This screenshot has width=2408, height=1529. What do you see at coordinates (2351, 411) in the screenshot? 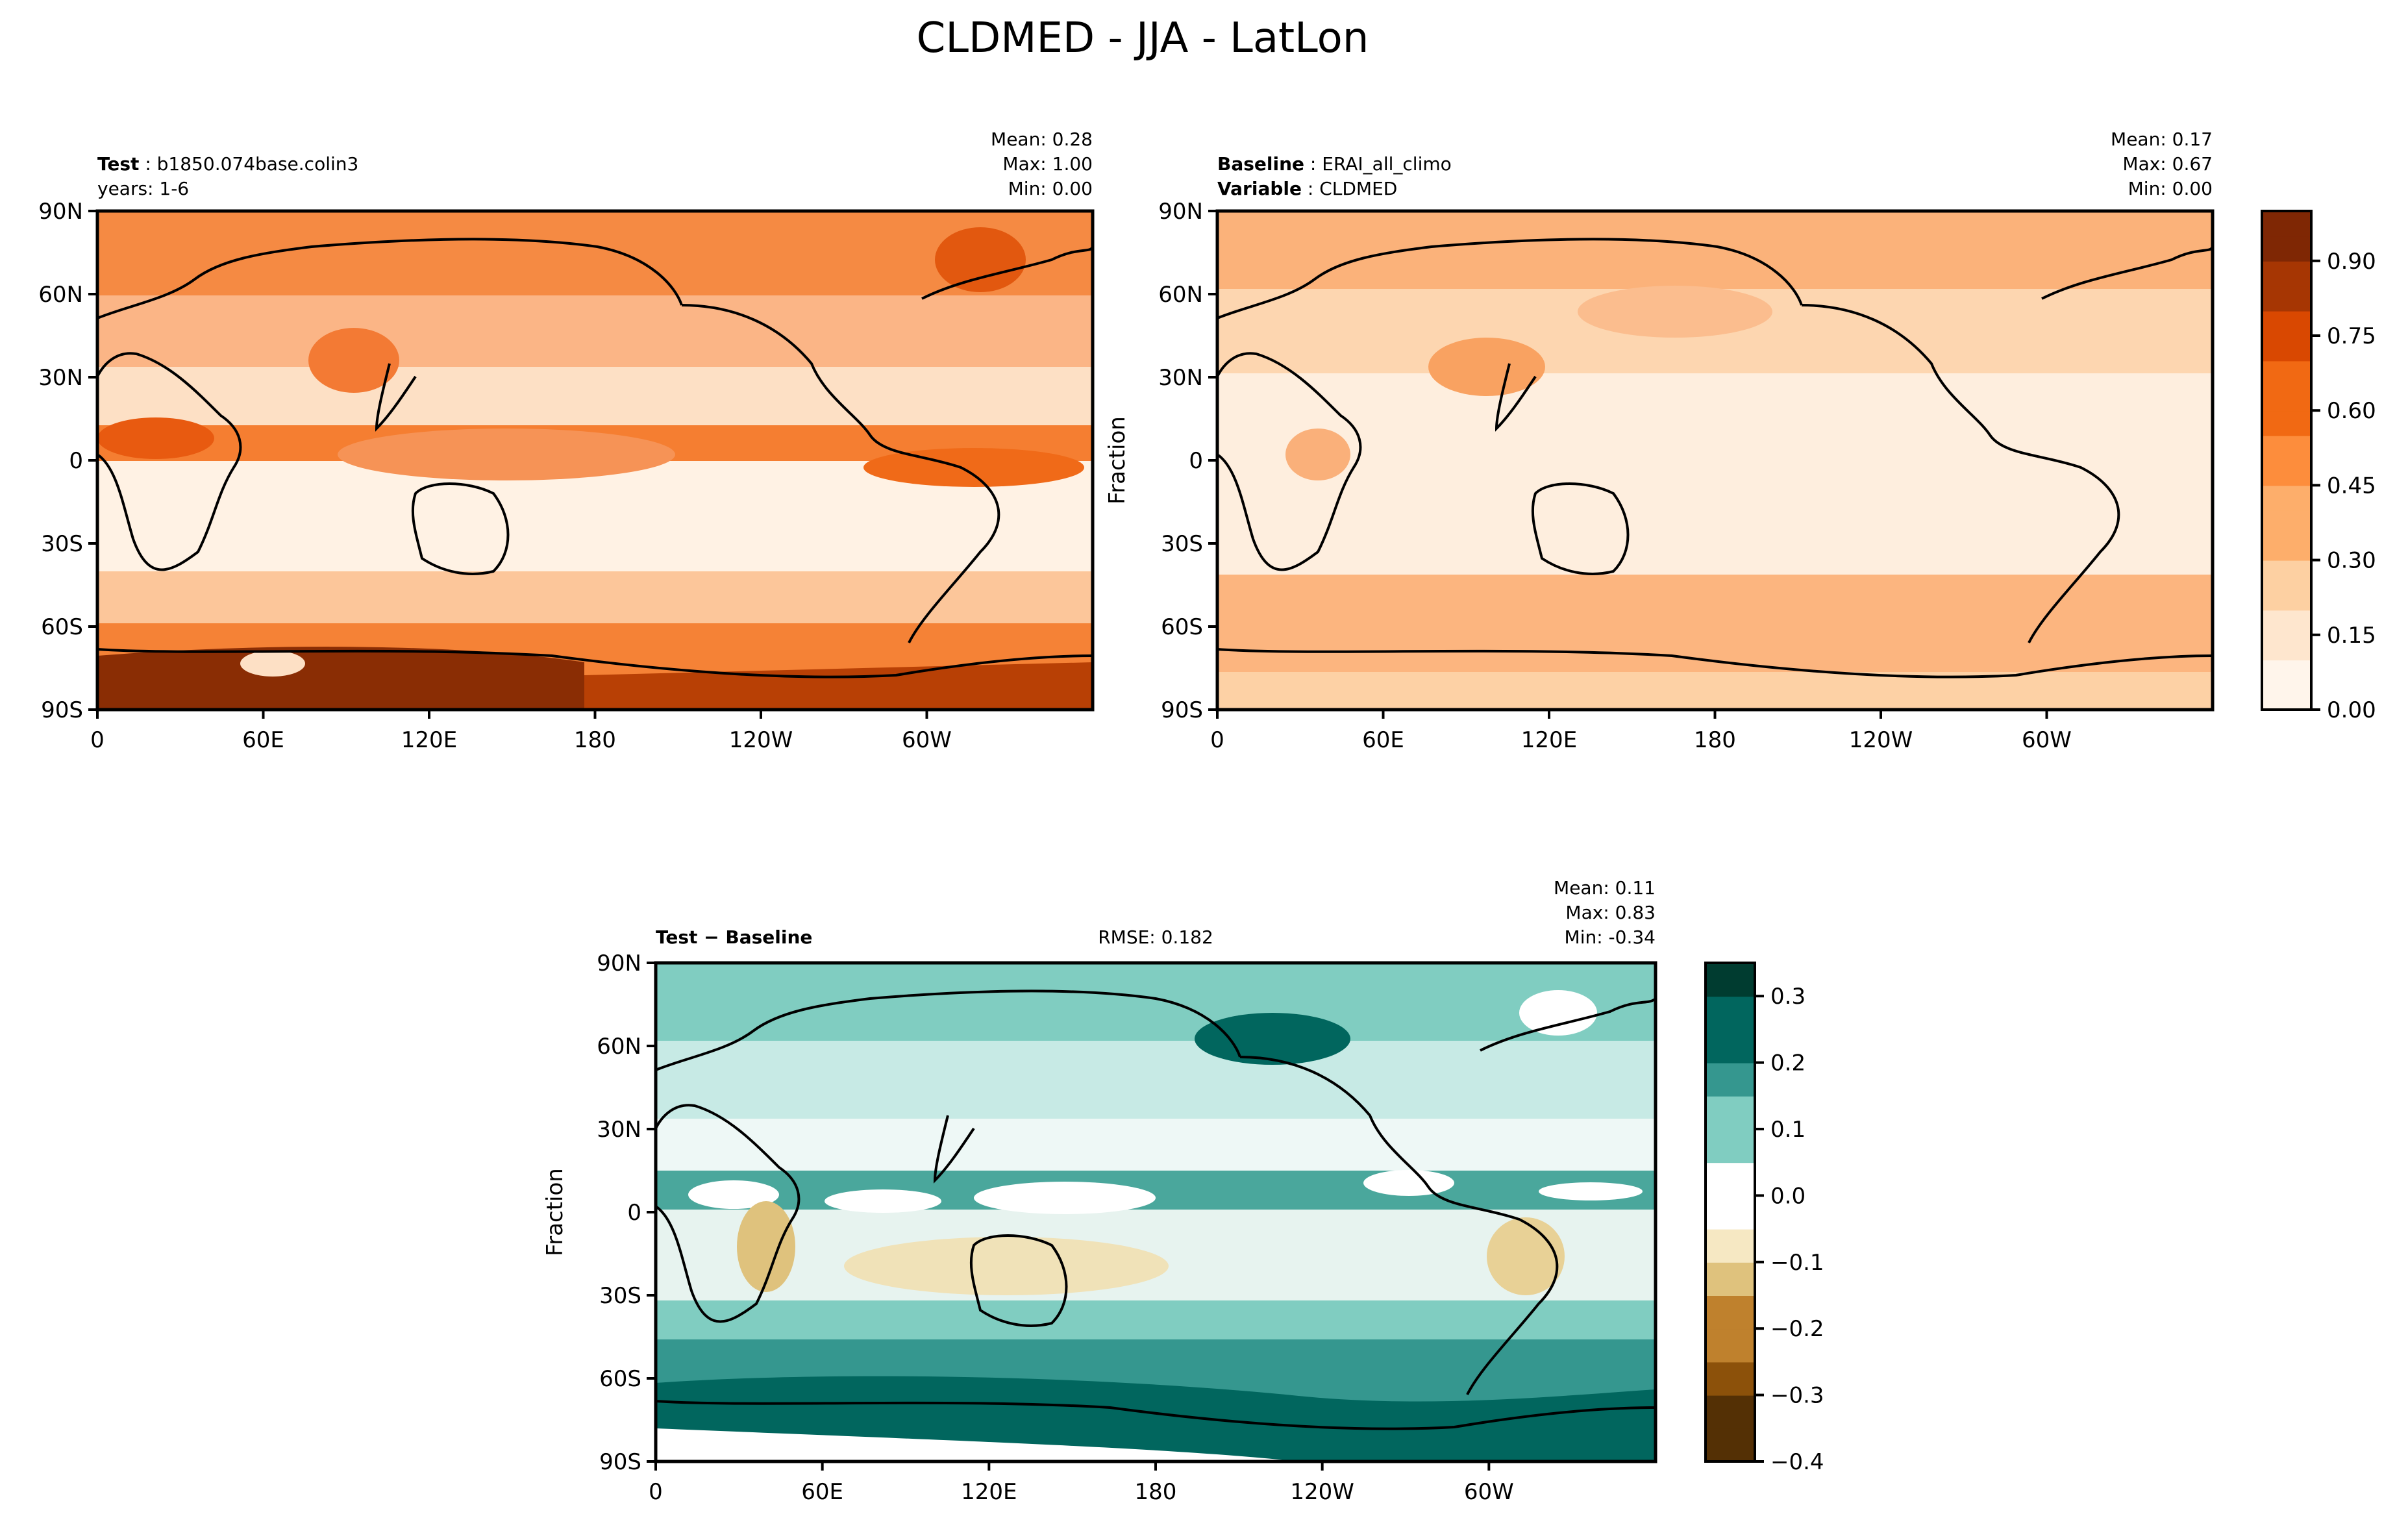
I see `colorbar-tick-label: 0.60` at bounding box center [2351, 411].